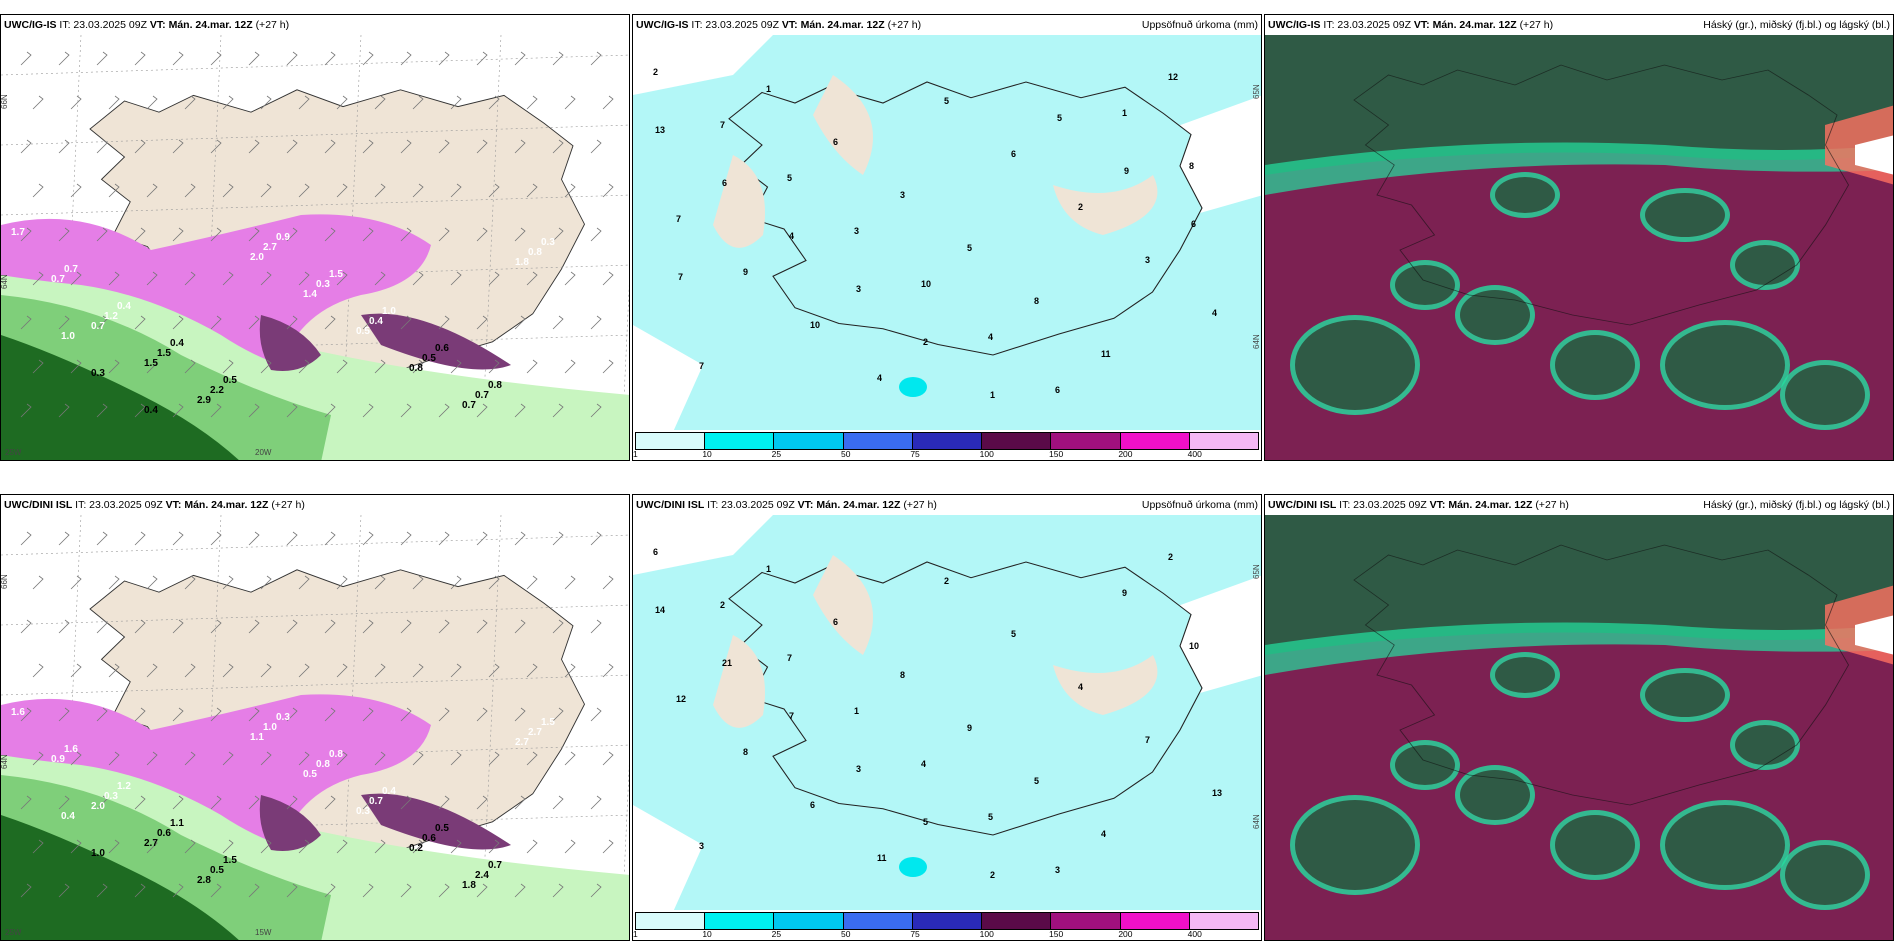 This screenshot has height=950, width=1900. Describe the element at coordinates (323, 284) in the screenshot. I see `data-value-label: 0.3` at that location.